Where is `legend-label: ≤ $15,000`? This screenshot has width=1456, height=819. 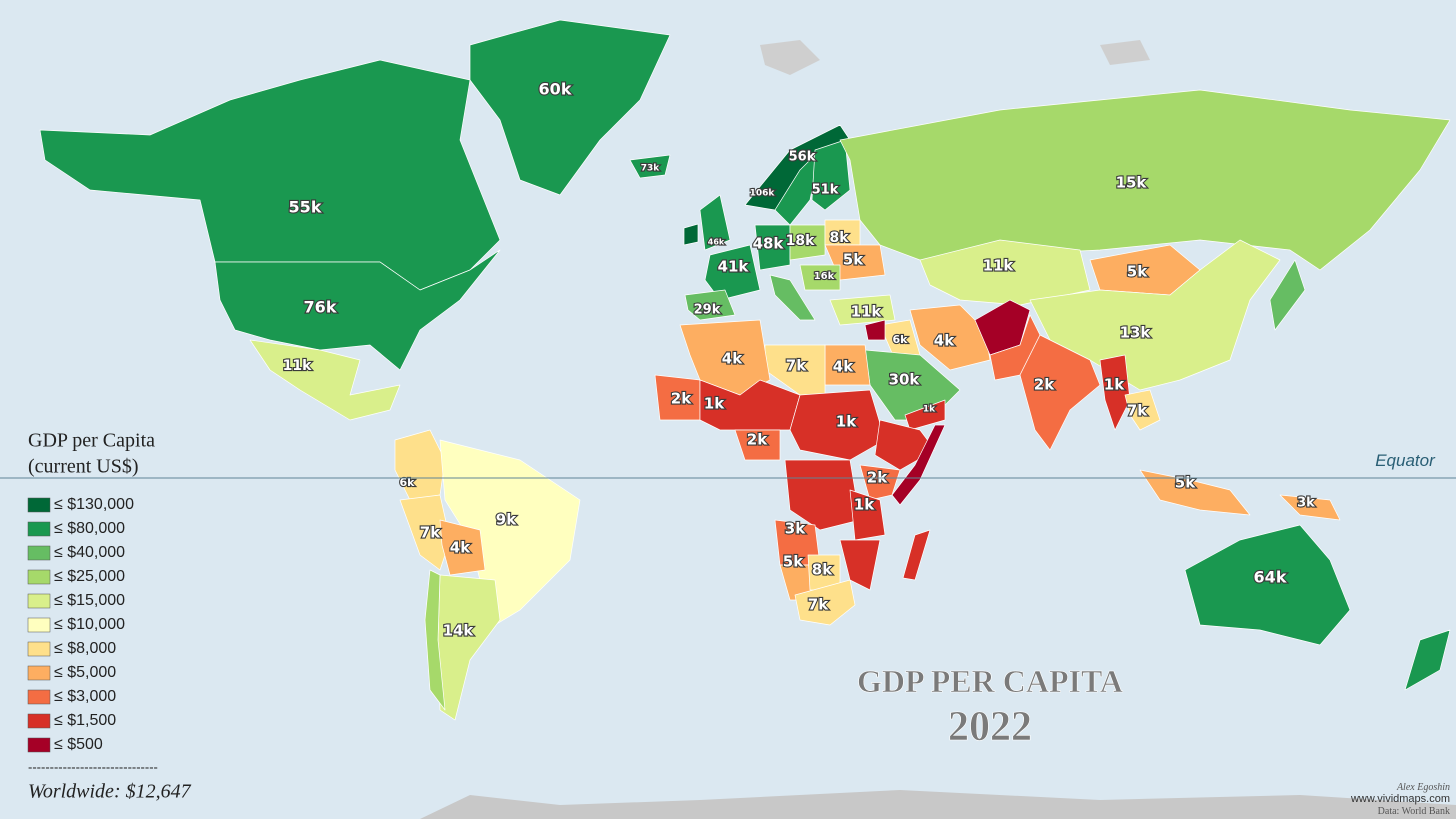
legend-label: ≤ $15,000 is located at coordinates (89, 600).